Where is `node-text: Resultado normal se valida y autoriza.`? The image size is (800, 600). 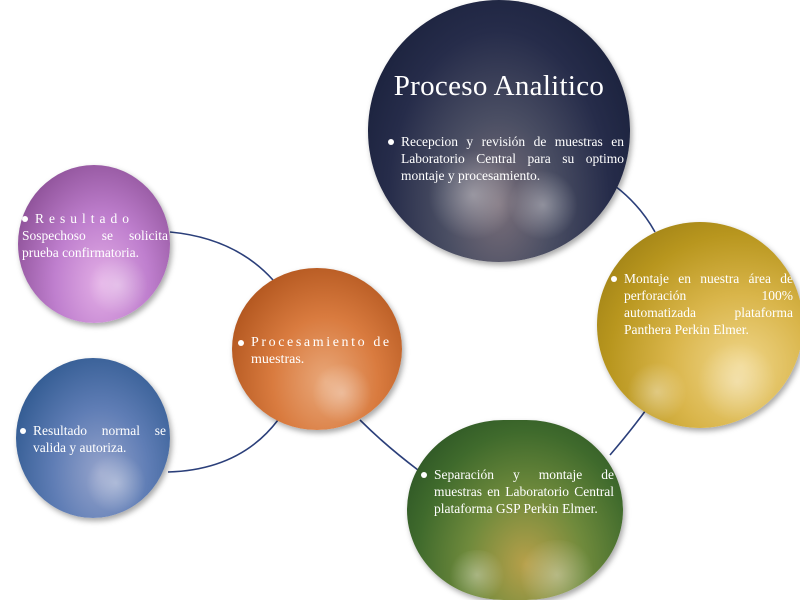
node-text: Resultado normal se valida y autoriza. is located at coordinates (93, 439).